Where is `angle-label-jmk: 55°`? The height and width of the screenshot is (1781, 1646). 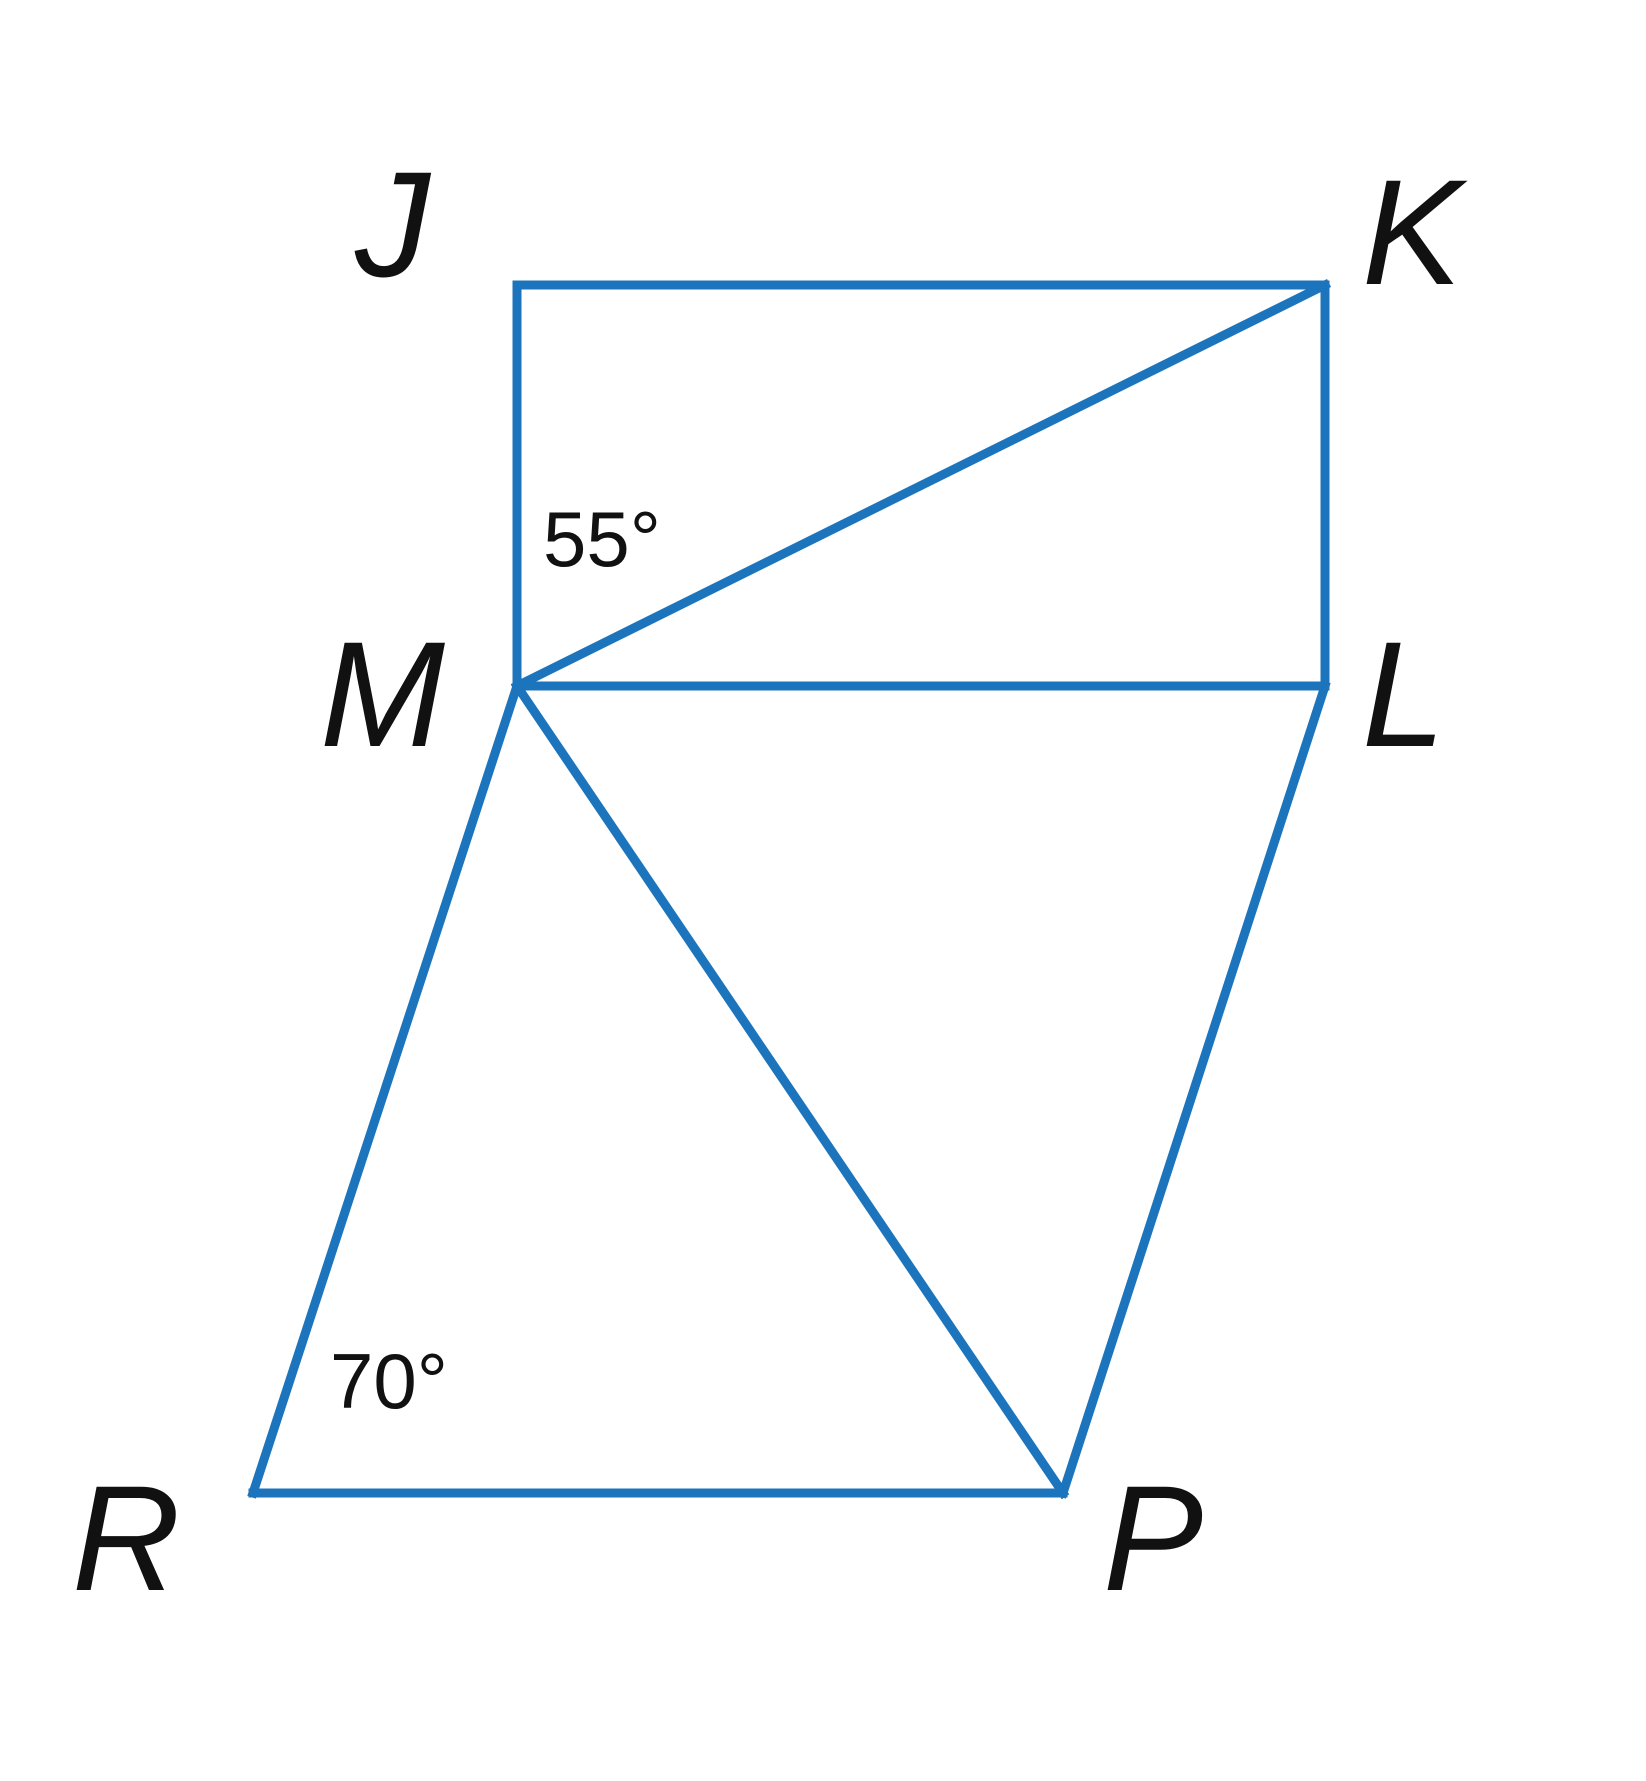
angle-label-jmk: 55° is located at coordinates (602, 539).